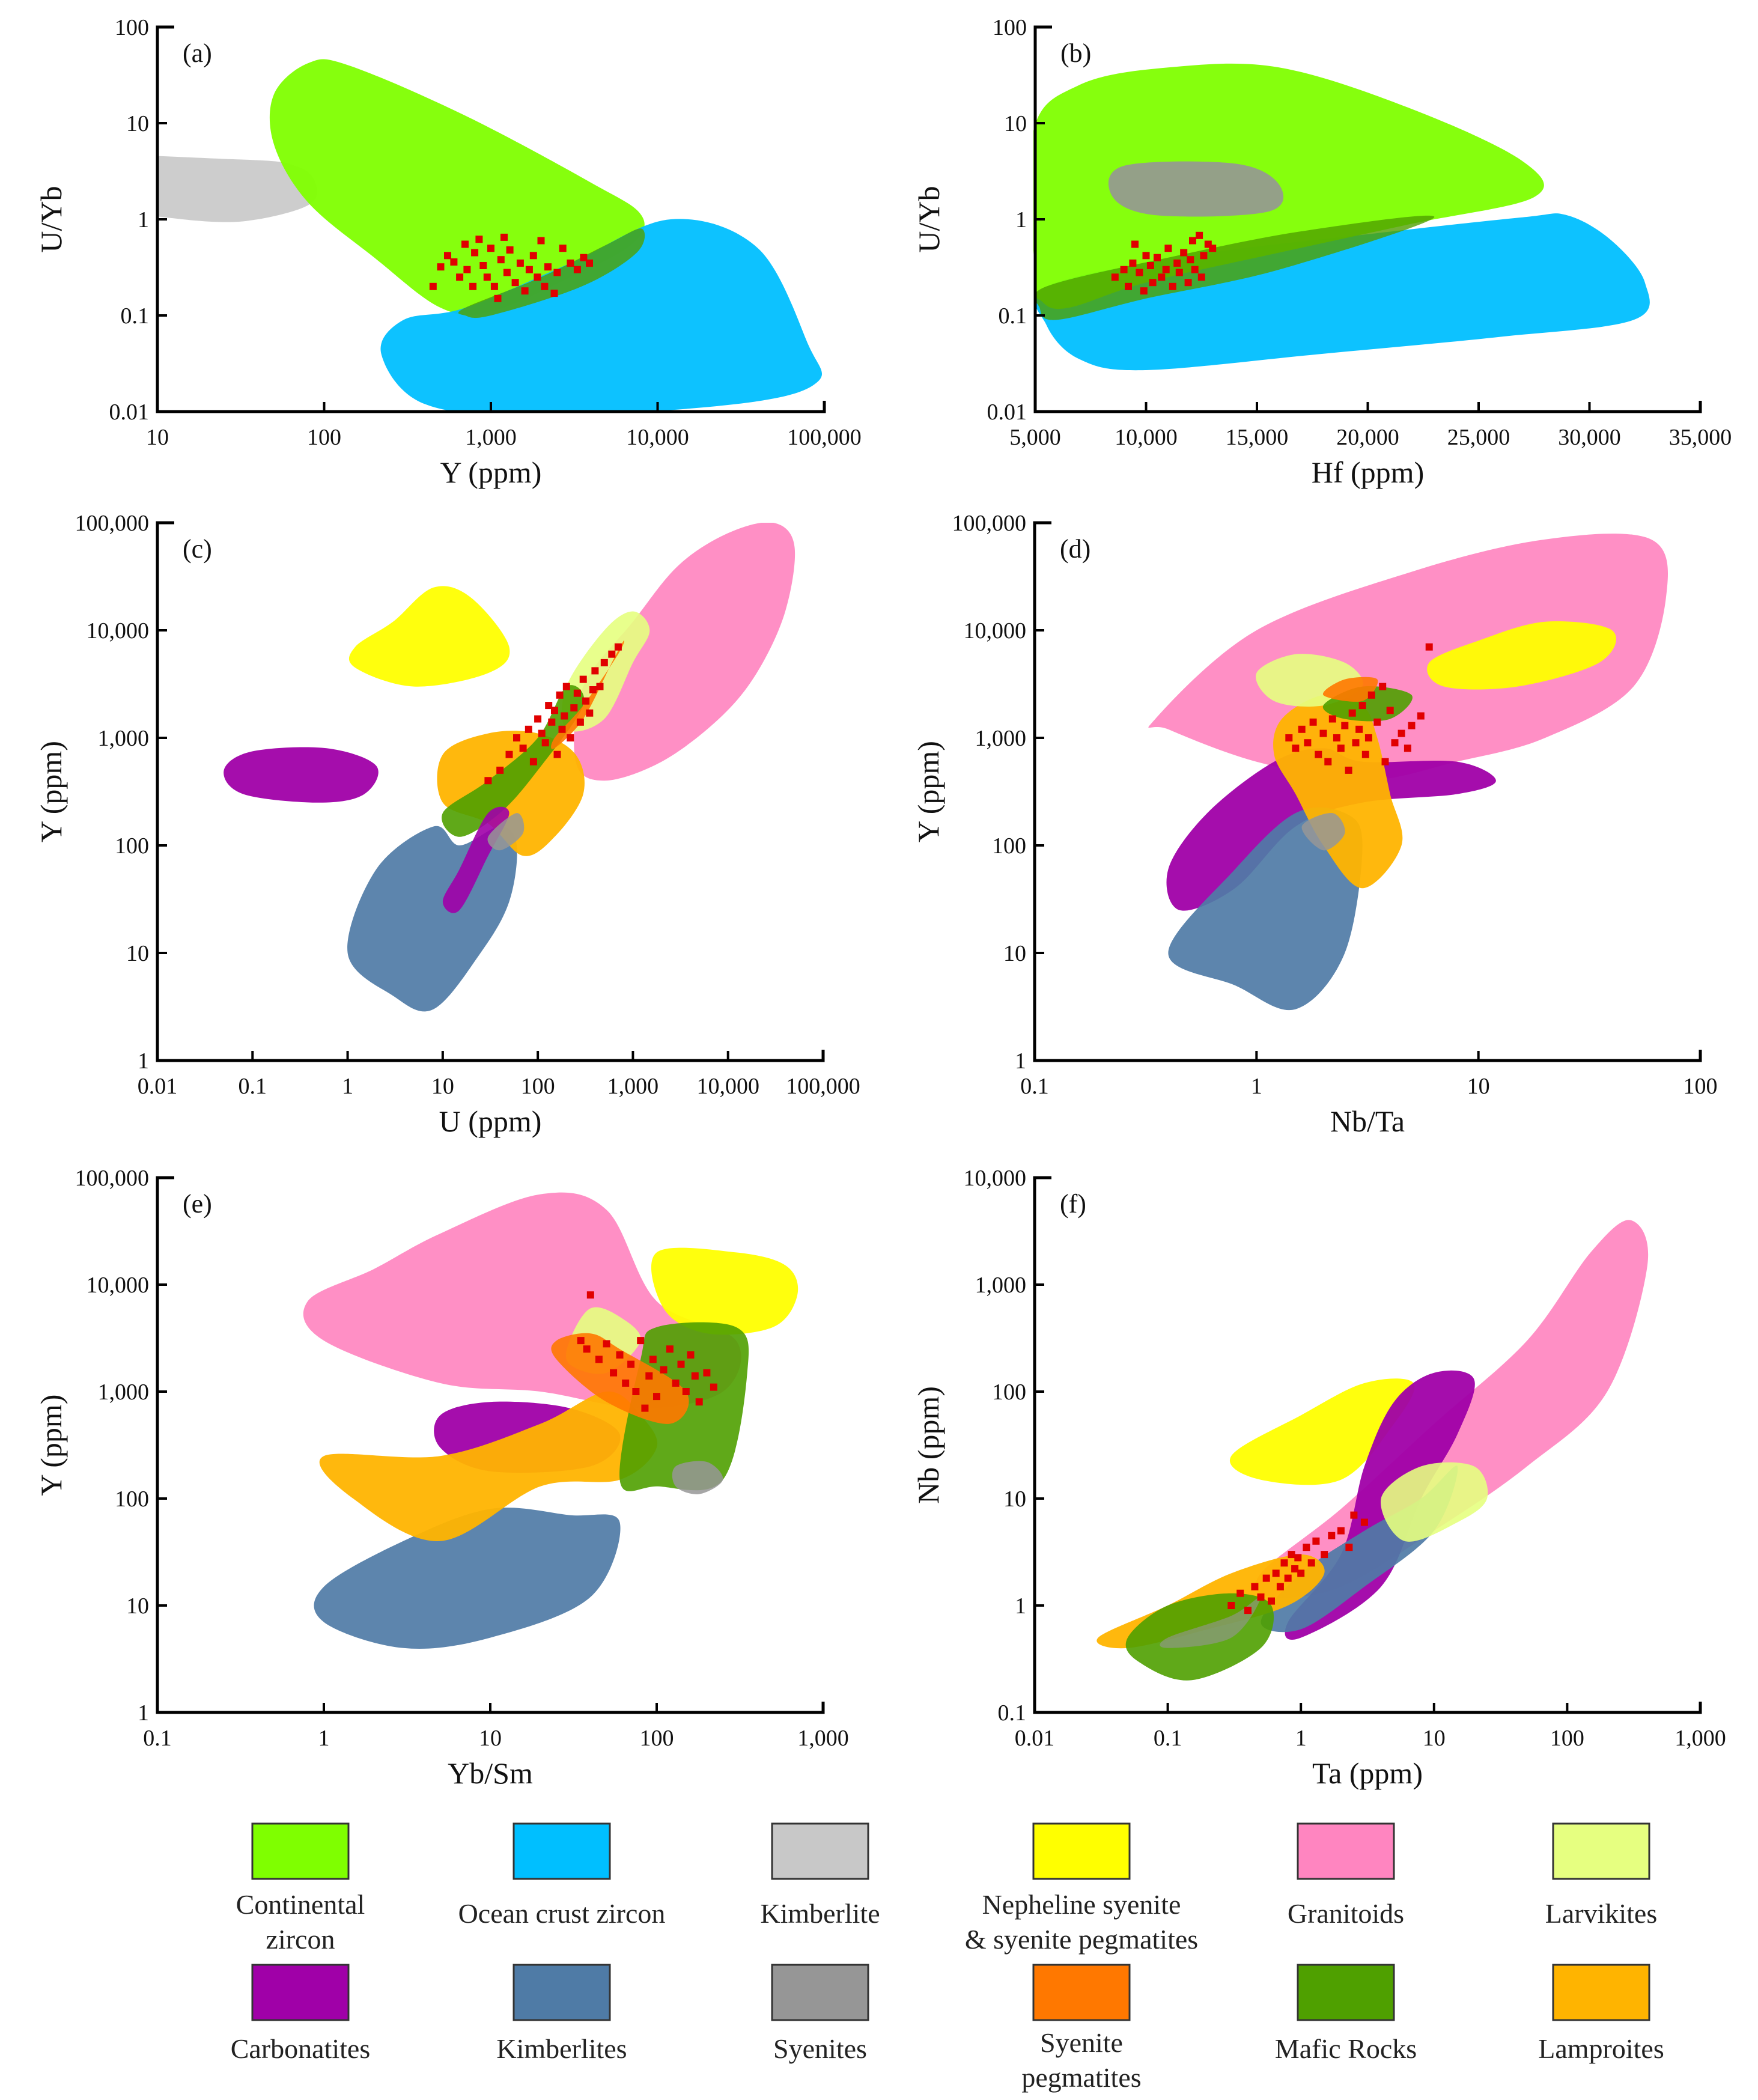 The image size is (1758, 2100). What do you see at coordinates (1408, 773) in the screenshot?
I see `panel-d-fields` at bounding box center [1408, 773].